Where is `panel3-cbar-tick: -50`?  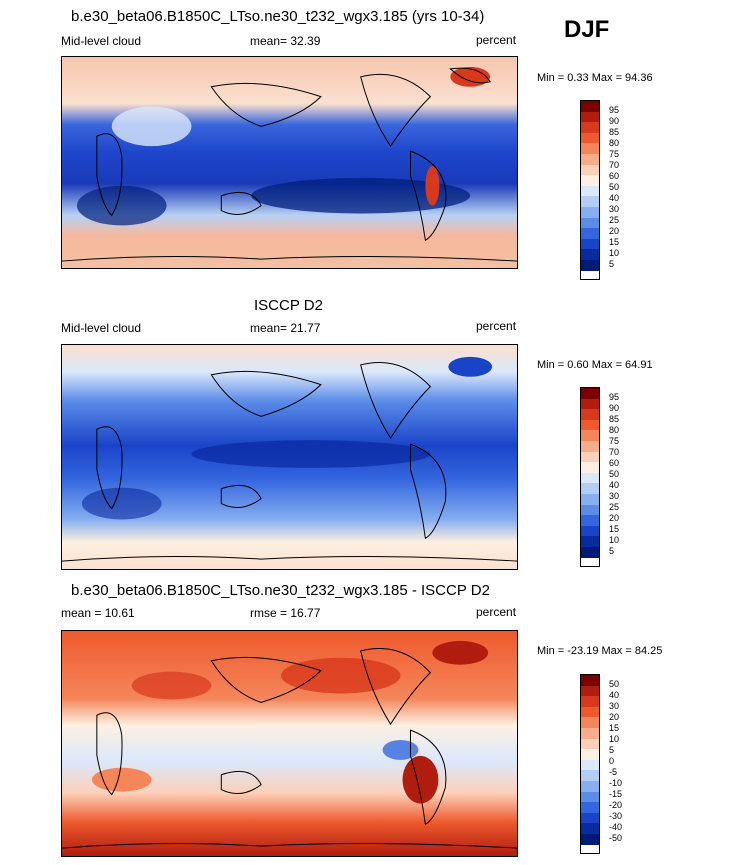
panel3-cbar-tick: -50 is located at coordinates (616, 838).